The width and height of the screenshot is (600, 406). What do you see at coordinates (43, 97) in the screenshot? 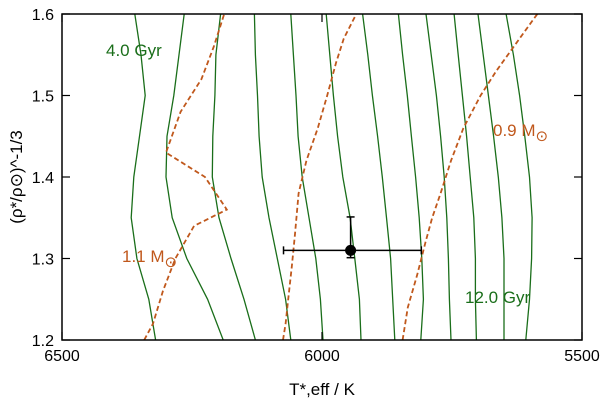
I see `y-tick-label: 1.5` at bounding box center [43, 97].